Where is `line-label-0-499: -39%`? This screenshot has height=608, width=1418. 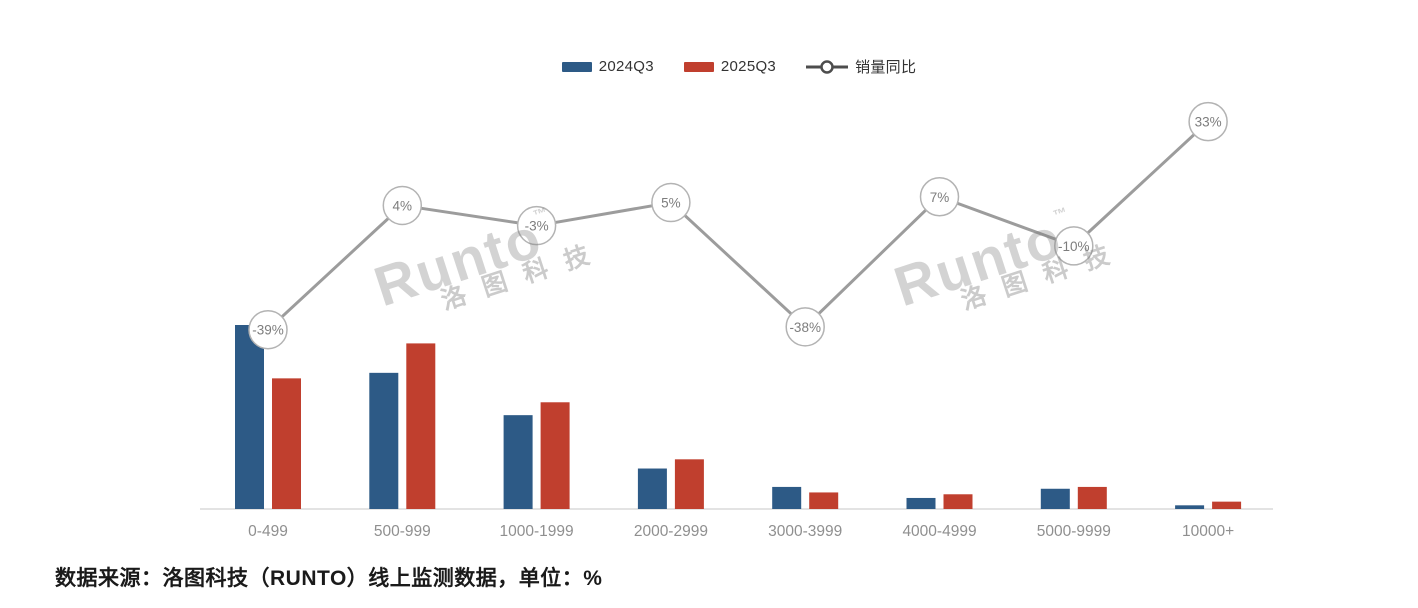 line-label-0-499: -39% is located at coordinates (268, 330).